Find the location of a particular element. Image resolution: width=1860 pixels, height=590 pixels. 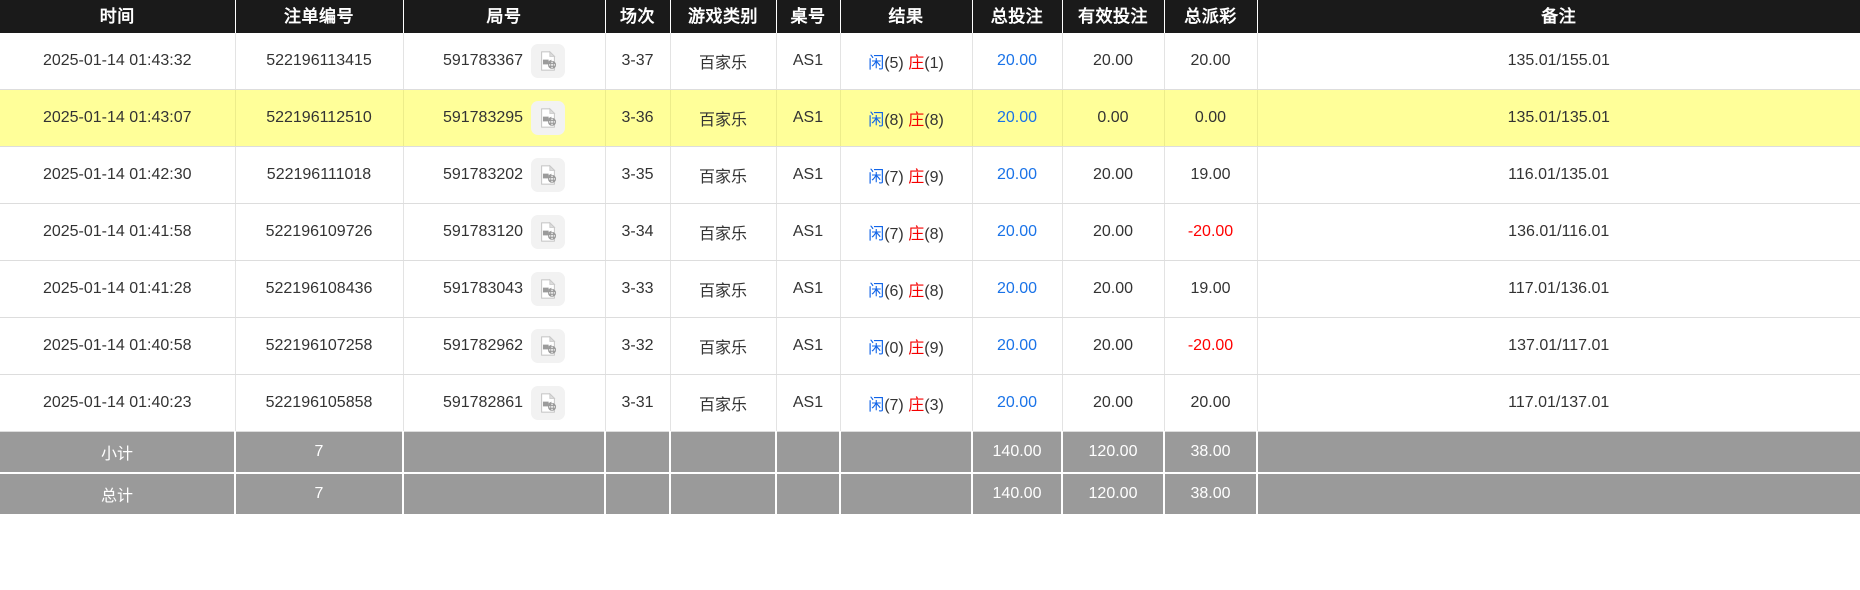

cell-remark: 136.01/116.01 is located at coordinates (1558, 232).